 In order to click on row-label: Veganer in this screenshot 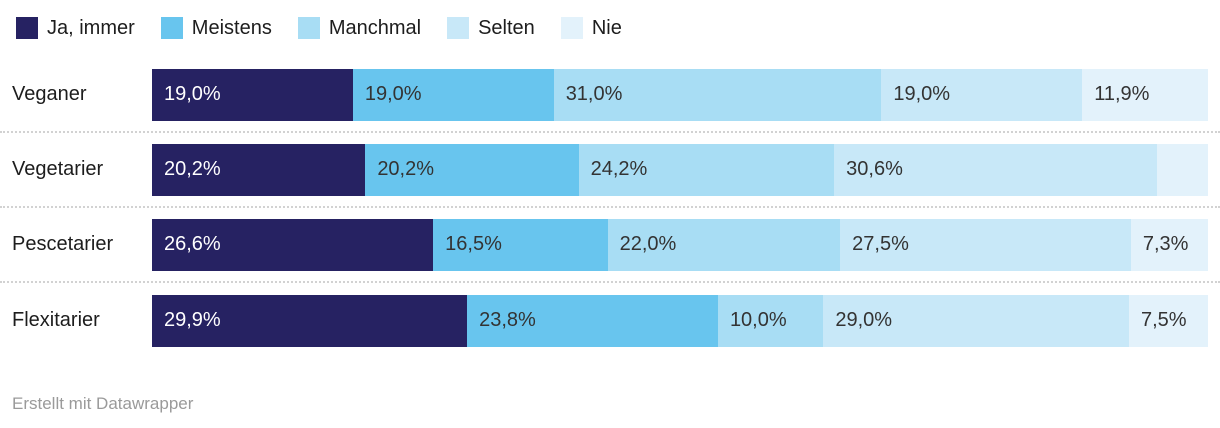, I will do `click(49, 94)`.